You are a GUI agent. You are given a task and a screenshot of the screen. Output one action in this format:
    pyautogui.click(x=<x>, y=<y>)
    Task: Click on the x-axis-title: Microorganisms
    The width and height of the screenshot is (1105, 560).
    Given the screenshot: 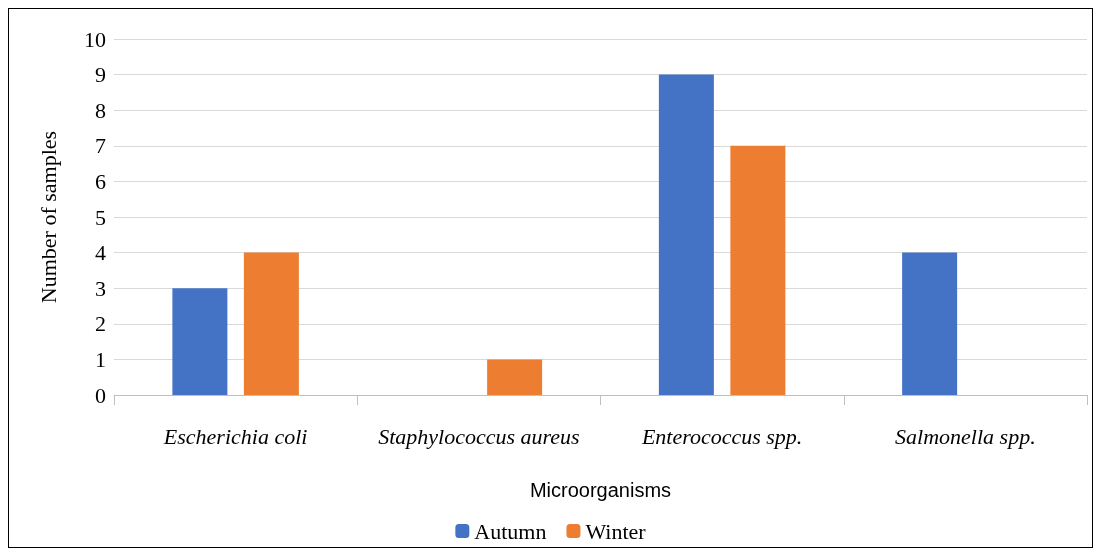 What is the action you would take?
    pyautogui.click(x=600, y=490)
    